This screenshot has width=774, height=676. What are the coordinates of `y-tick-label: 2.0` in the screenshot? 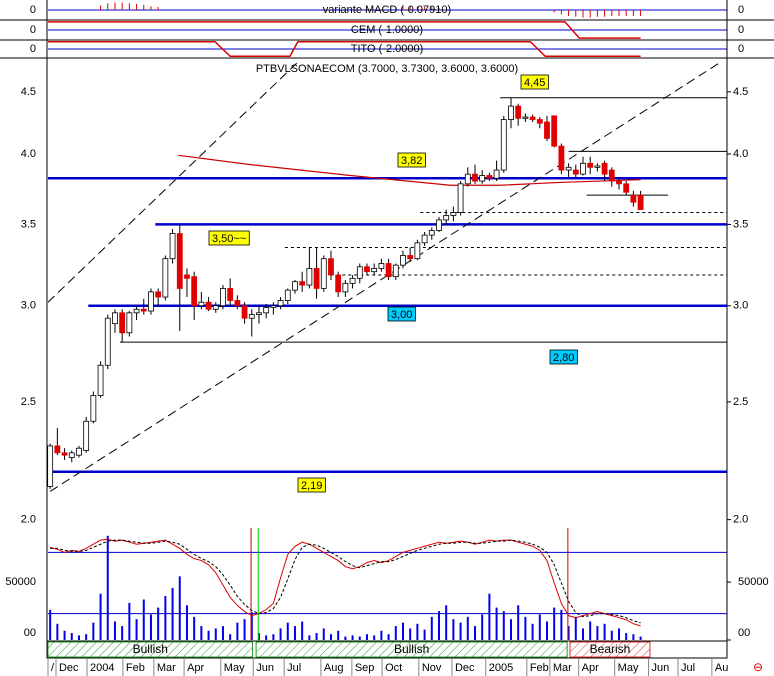 It's located at (740, 520).